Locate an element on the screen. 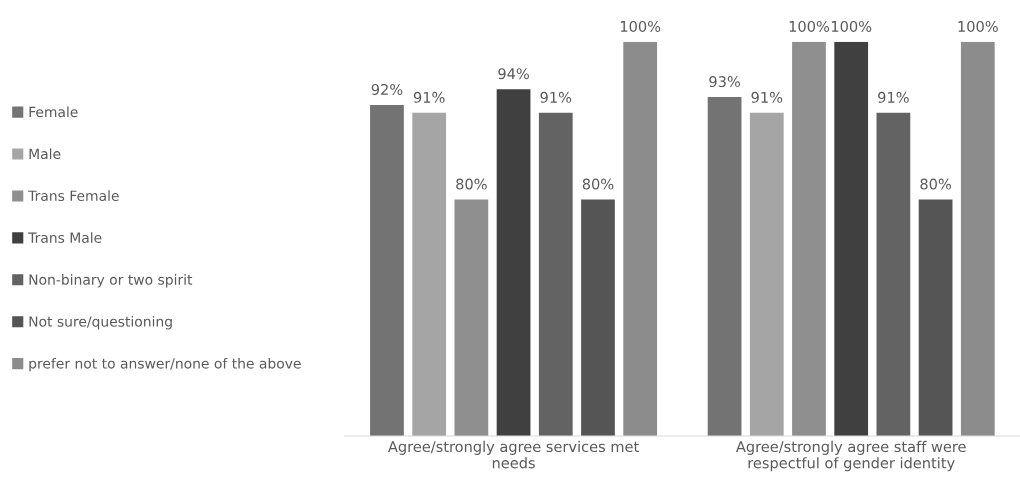 This screenshot has height=504, width=1020. legend-label: Trans Female is located at coordinates (73, 196).